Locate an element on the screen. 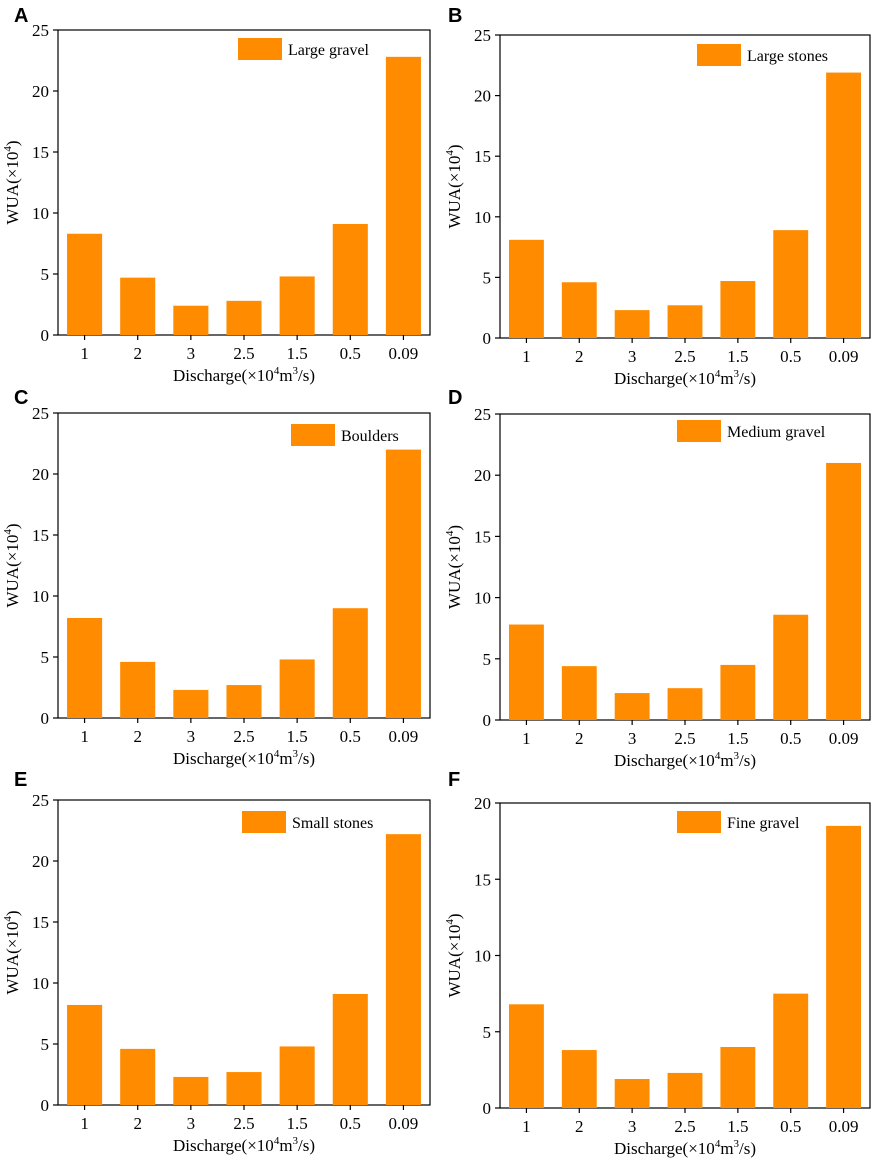 This screenshot has height=1167, width=886. x-tick-label: 1 is located at coordinates (84, 353).